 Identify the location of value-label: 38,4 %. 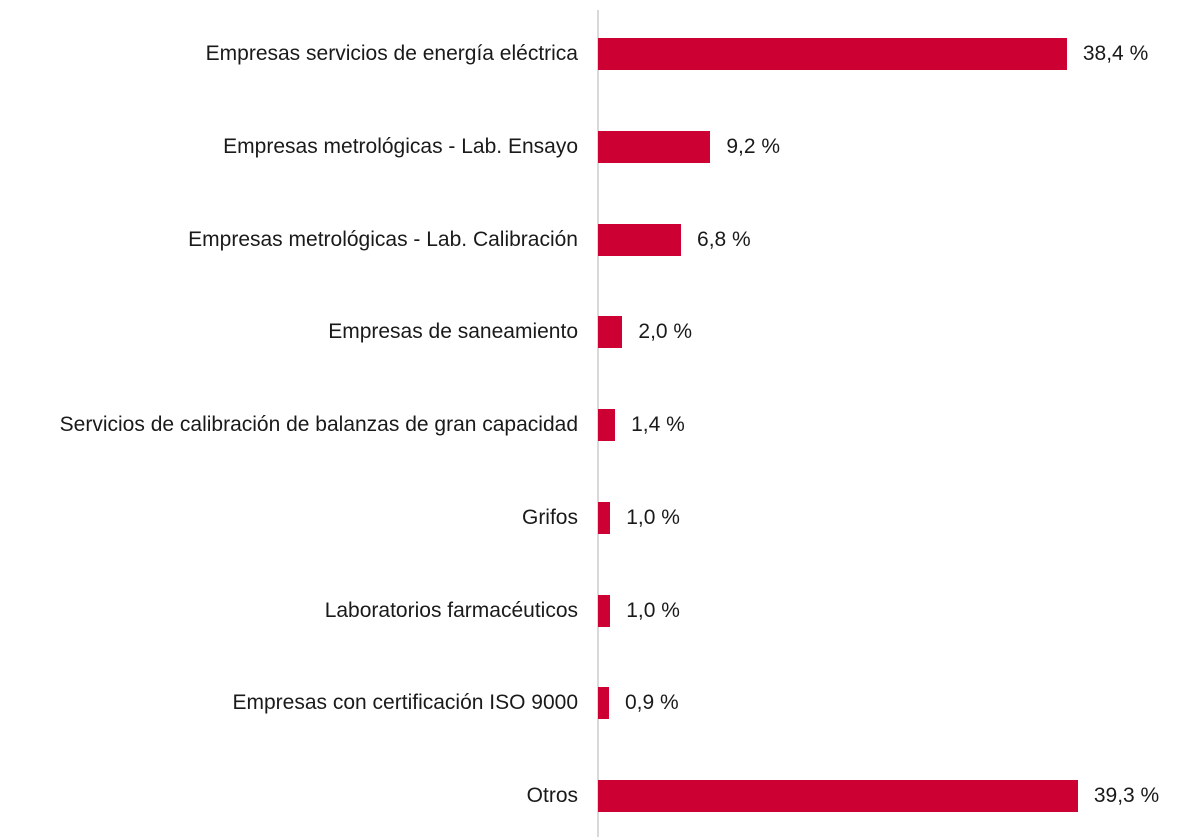
(1115, 53).